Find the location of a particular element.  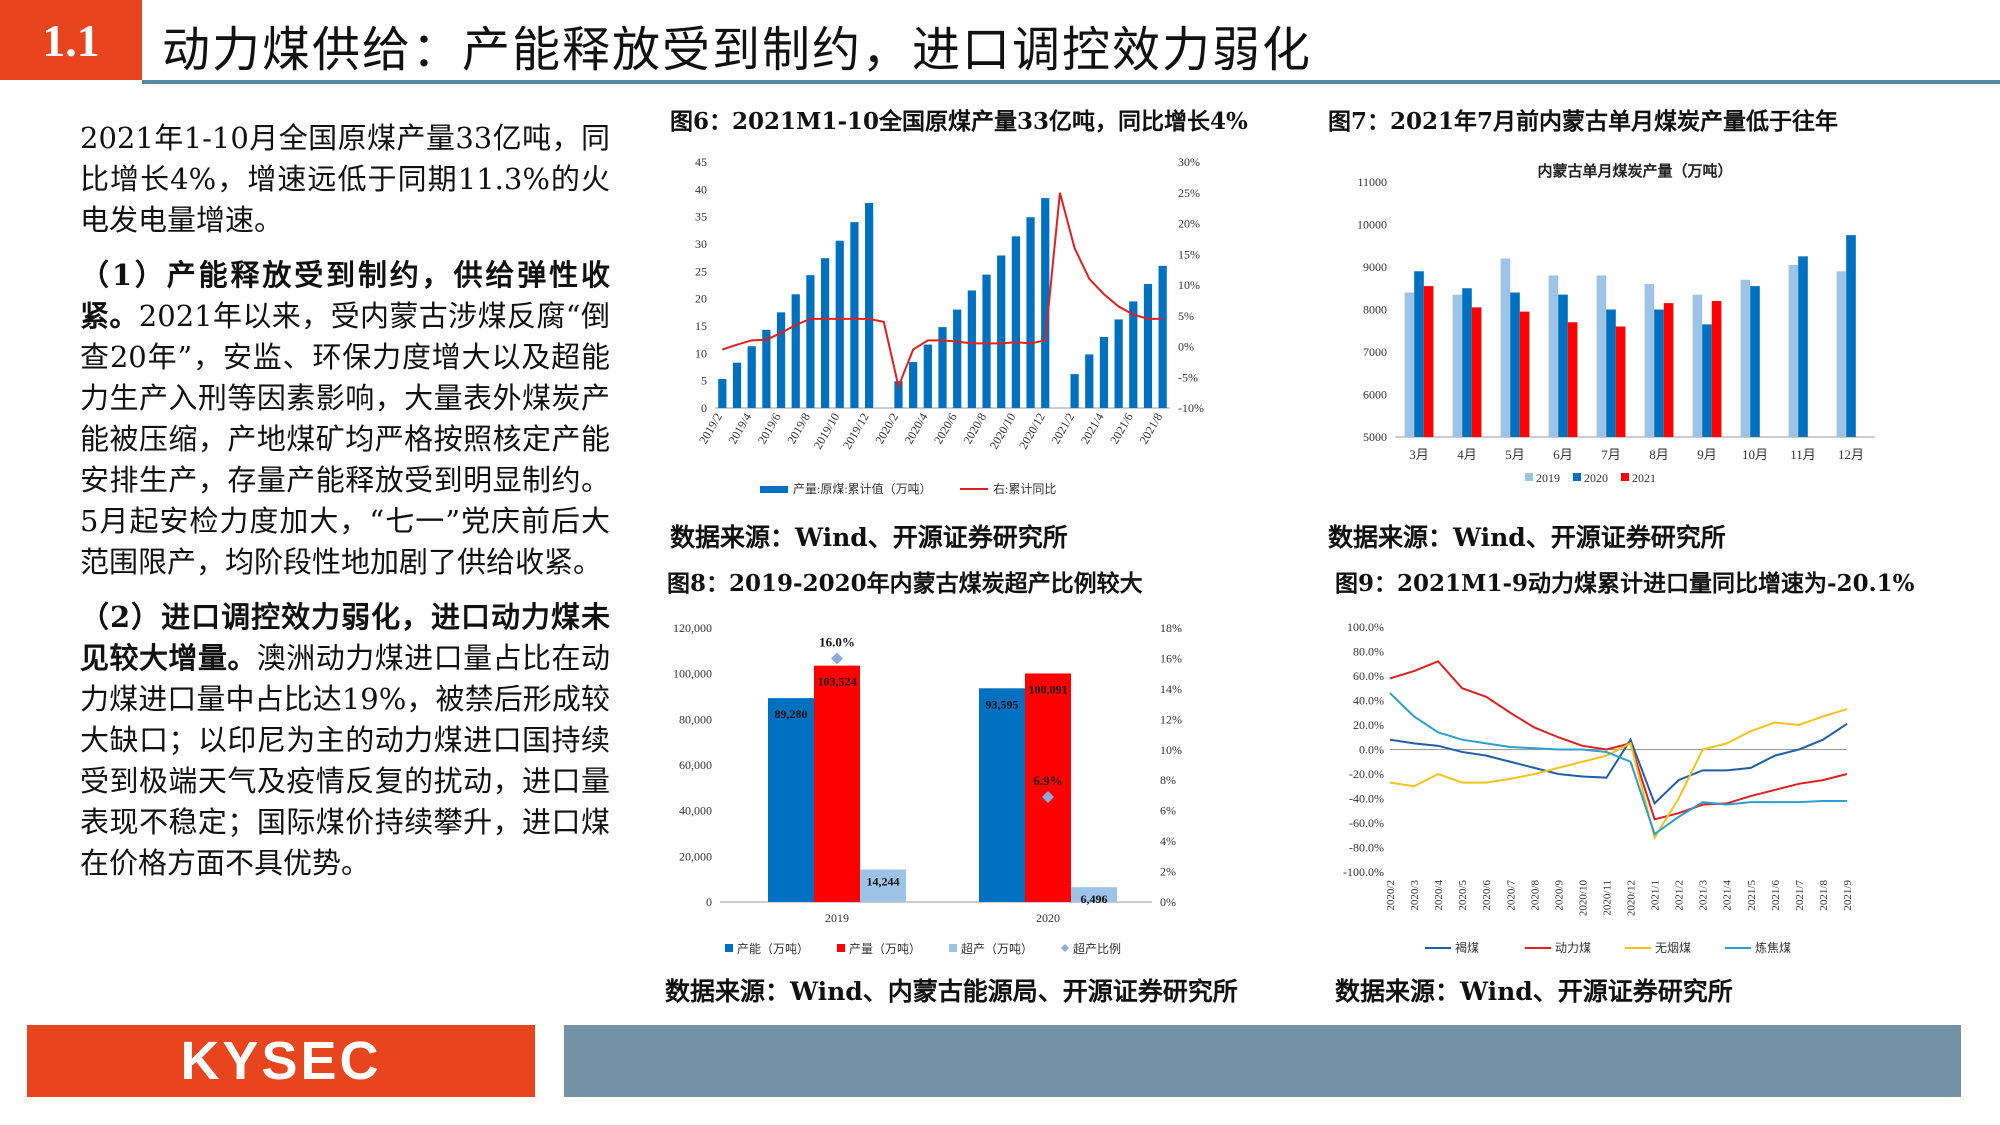

fig9-ytick: -60.0% is located at coordinates (1366, 823).